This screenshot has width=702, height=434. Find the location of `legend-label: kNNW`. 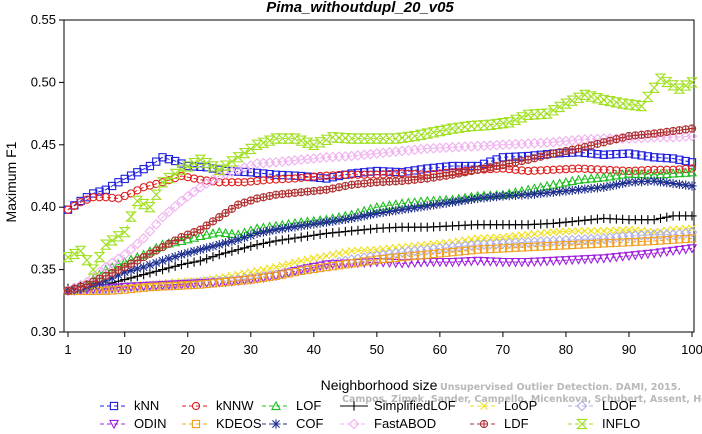

legend-label: kNNW is located at coordinates (235, 405).